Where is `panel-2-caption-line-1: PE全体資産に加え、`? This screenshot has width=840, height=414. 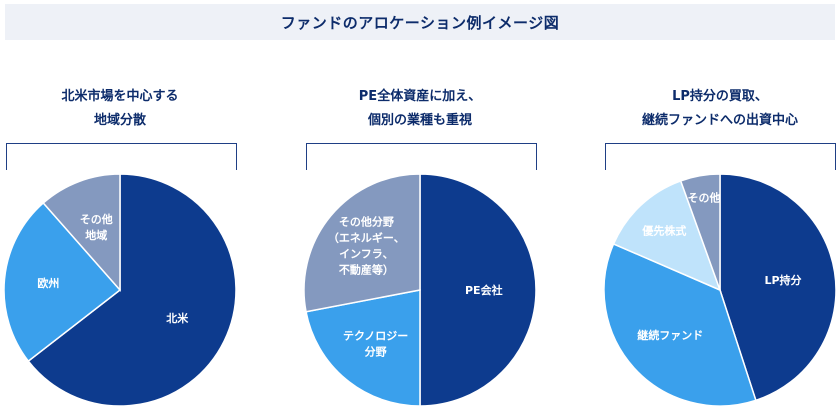 panel-2-caption-line-1: PE全体資産に加え、 is located at coordinates (420, 96).